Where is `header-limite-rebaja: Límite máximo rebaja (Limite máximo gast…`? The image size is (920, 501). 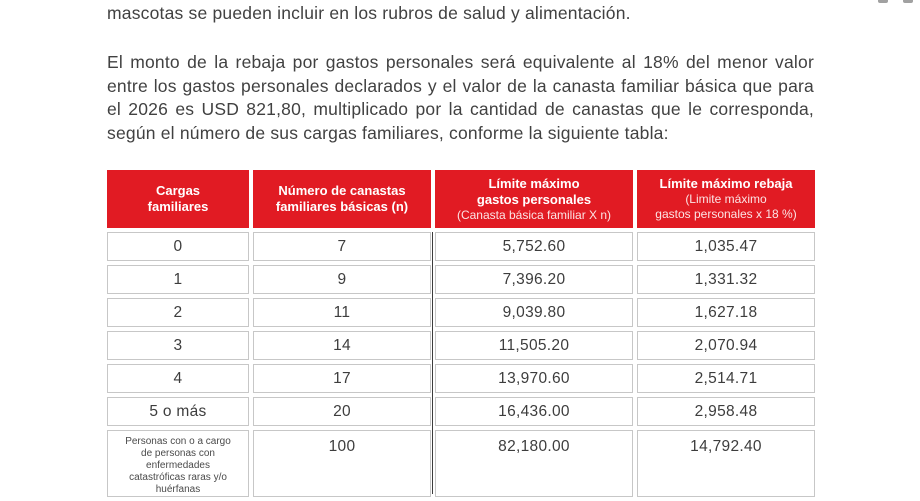
header-limite-rebaja: Límite máximo rebaja (Limite máximo gast… is located at coordinates (726, 199).